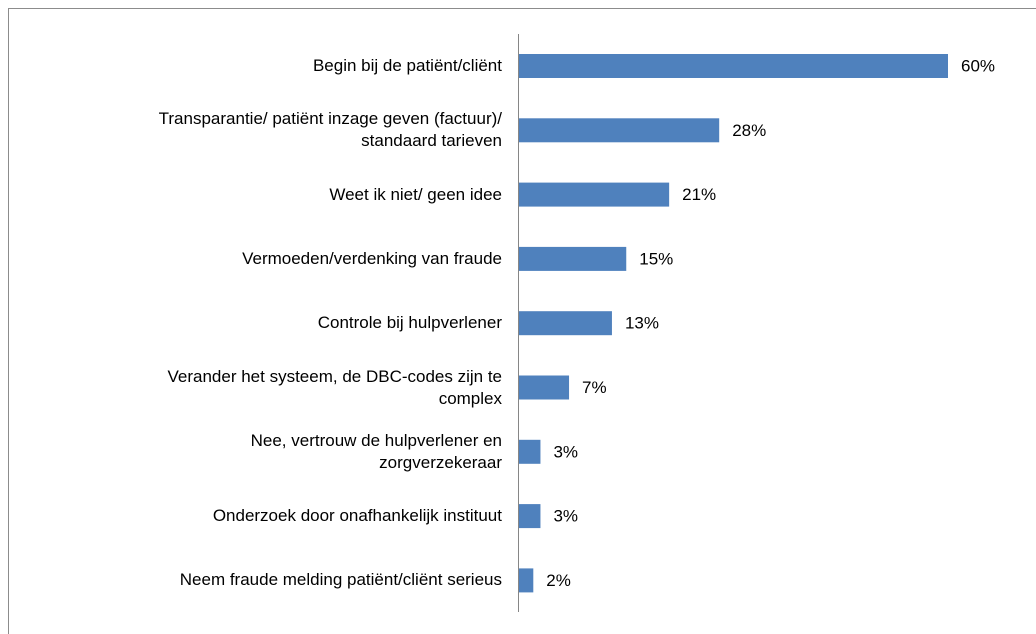 Image resolution: width=1036 pixels, height=634 pixels. I want to click on value-label: 28%, so click(749, 130).